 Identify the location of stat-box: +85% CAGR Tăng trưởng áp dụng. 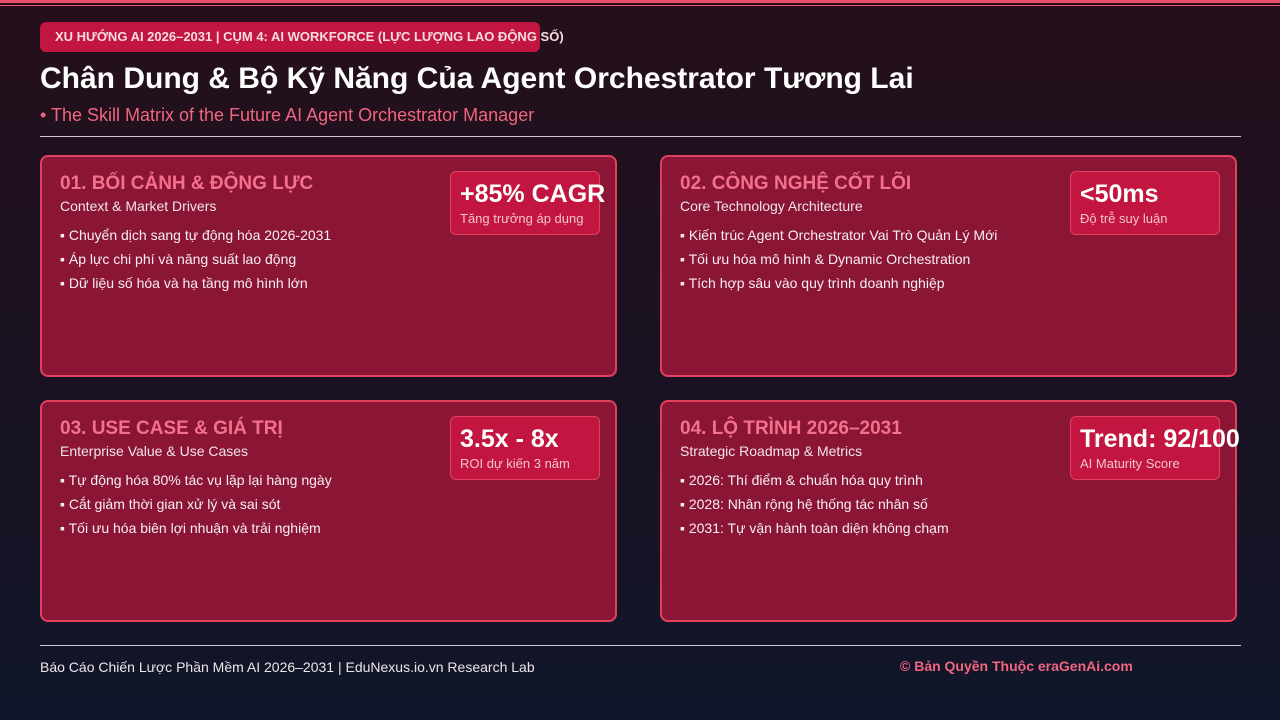
(527, 203).